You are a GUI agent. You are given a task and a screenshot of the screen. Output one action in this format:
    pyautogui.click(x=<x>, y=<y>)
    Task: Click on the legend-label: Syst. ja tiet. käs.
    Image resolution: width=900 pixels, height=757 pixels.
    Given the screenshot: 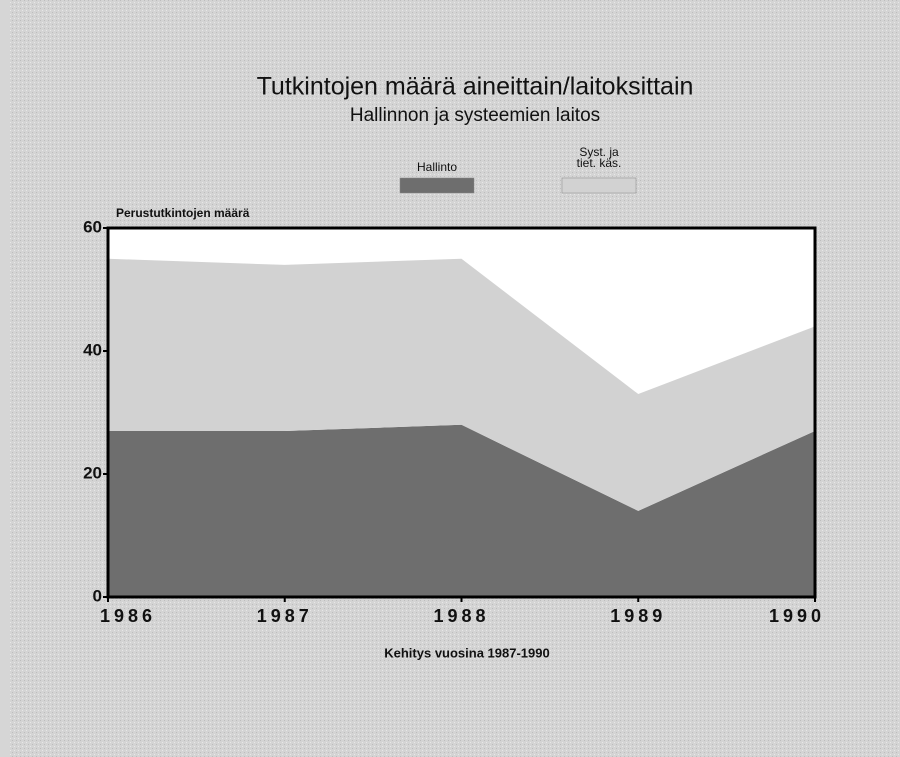 What is the action you would take?
    pyautogui.click(x=599, y=157)
    